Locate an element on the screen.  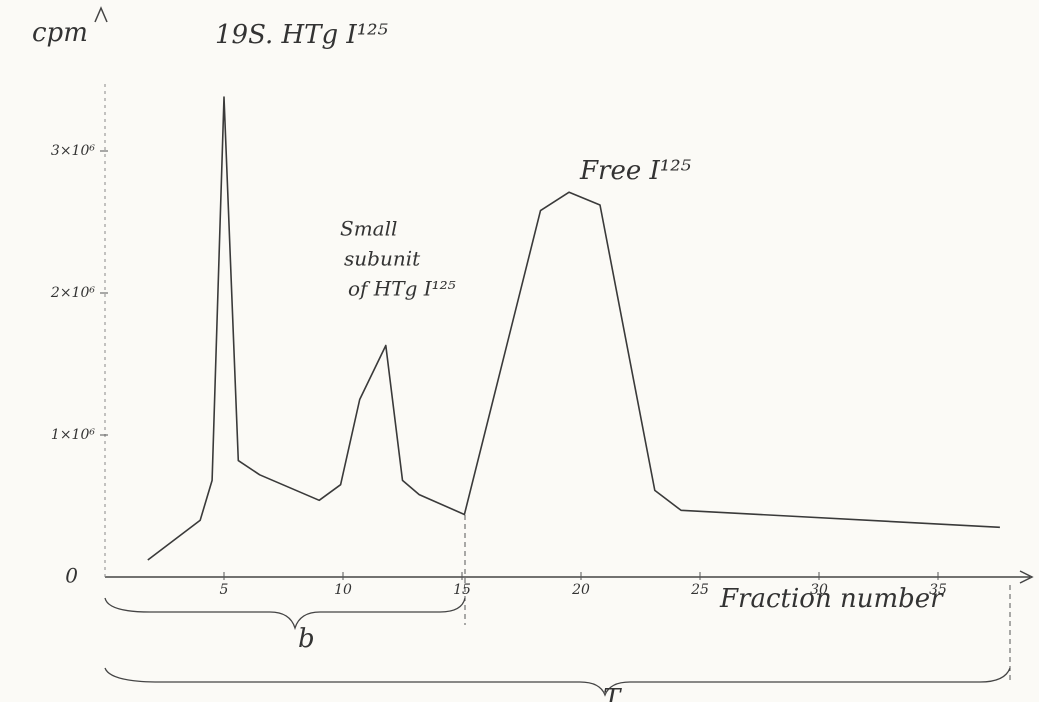
x-tick-label: 30 is located at coordinates (819, 590).